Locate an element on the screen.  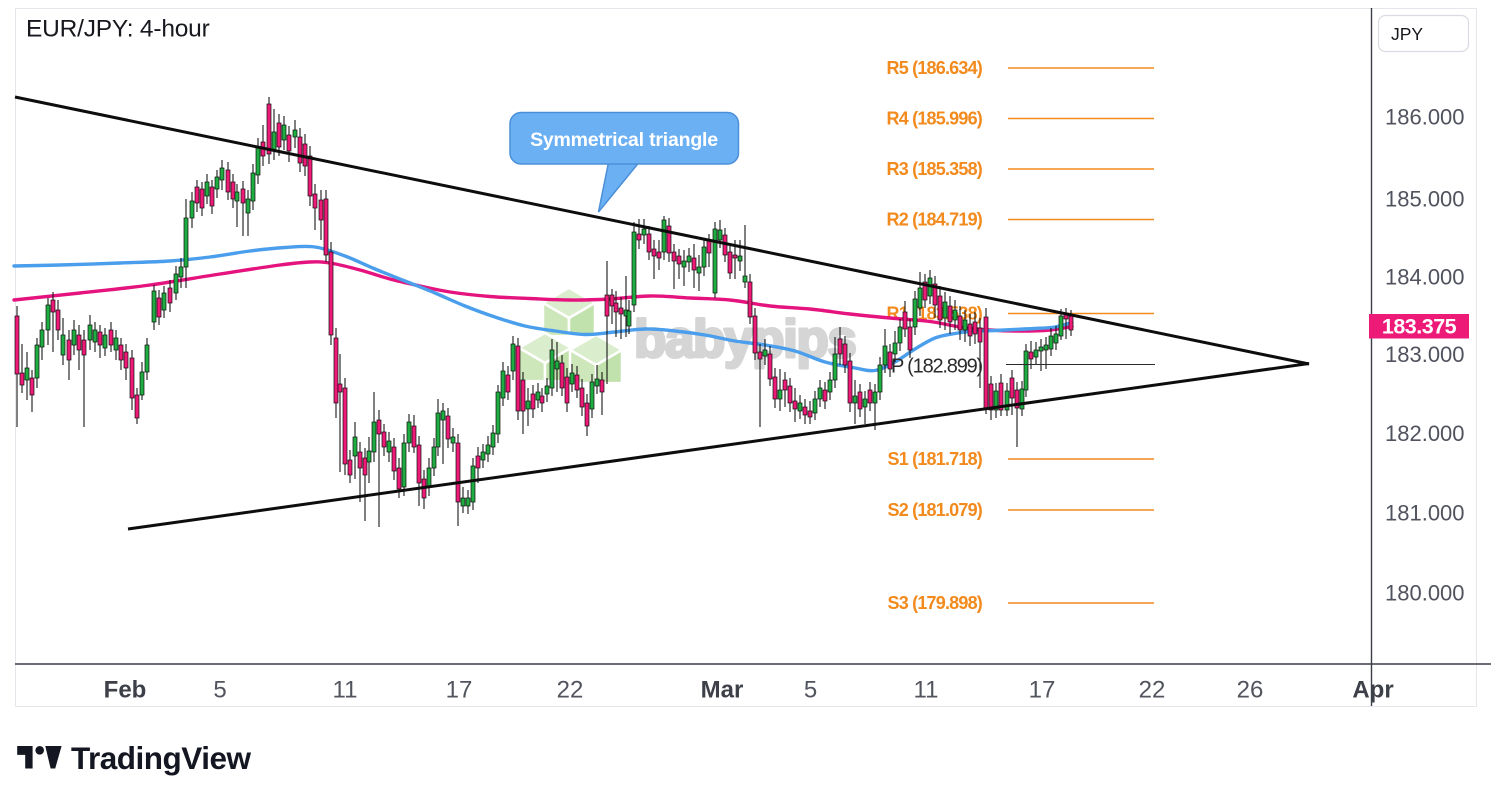
svg-text: Symmetrical triangle is located at coordinates (624, 140).